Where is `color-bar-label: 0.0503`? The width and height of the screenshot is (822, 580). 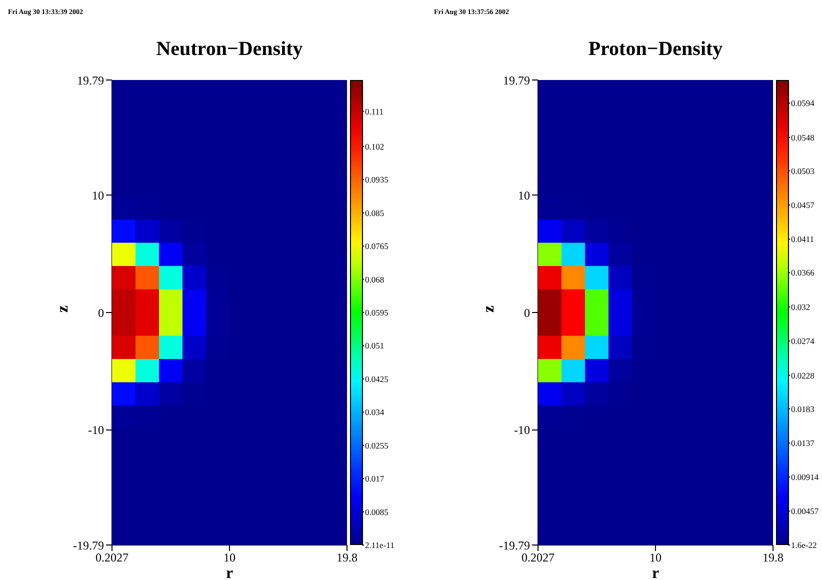 color-bar-label: 0.0503 is located at coordinates (802, 171).